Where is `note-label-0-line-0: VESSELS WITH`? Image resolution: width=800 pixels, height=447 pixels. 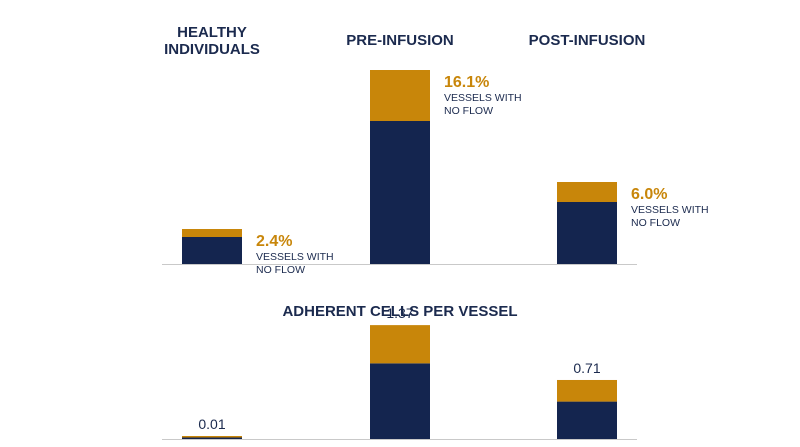 note-label-0-line-0: VESSELS WITH is located at coordinates (295, 257).